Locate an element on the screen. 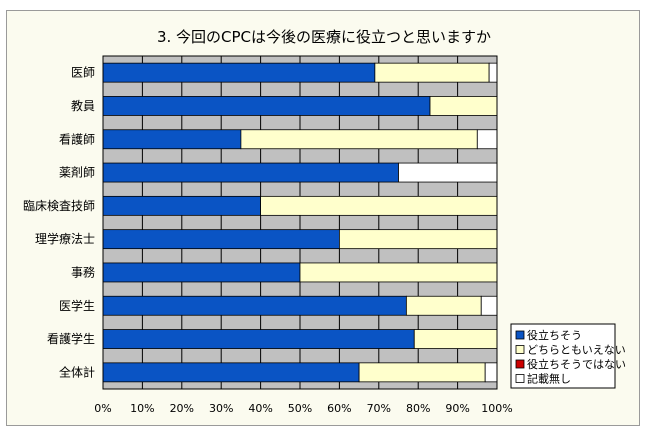 The image size is (648, 432). category-label: 事務 is located at coordinates (83, 272).